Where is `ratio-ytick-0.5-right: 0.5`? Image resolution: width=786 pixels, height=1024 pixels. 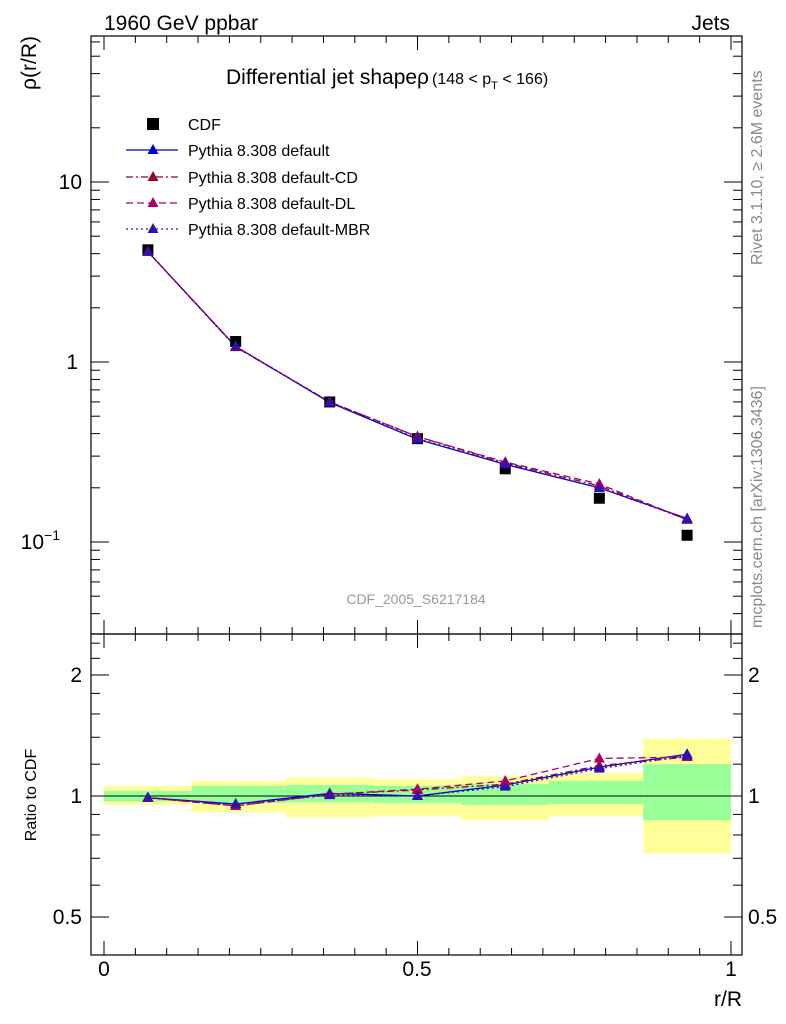 ratio-ytick-0.5-right: 0.5 is located at coordinates (762, 917).